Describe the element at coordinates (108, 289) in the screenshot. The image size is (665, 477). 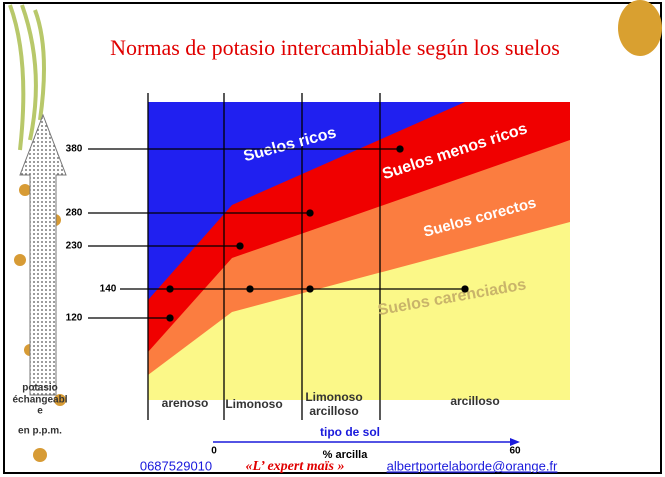
I see `level-label: 140` at that location.